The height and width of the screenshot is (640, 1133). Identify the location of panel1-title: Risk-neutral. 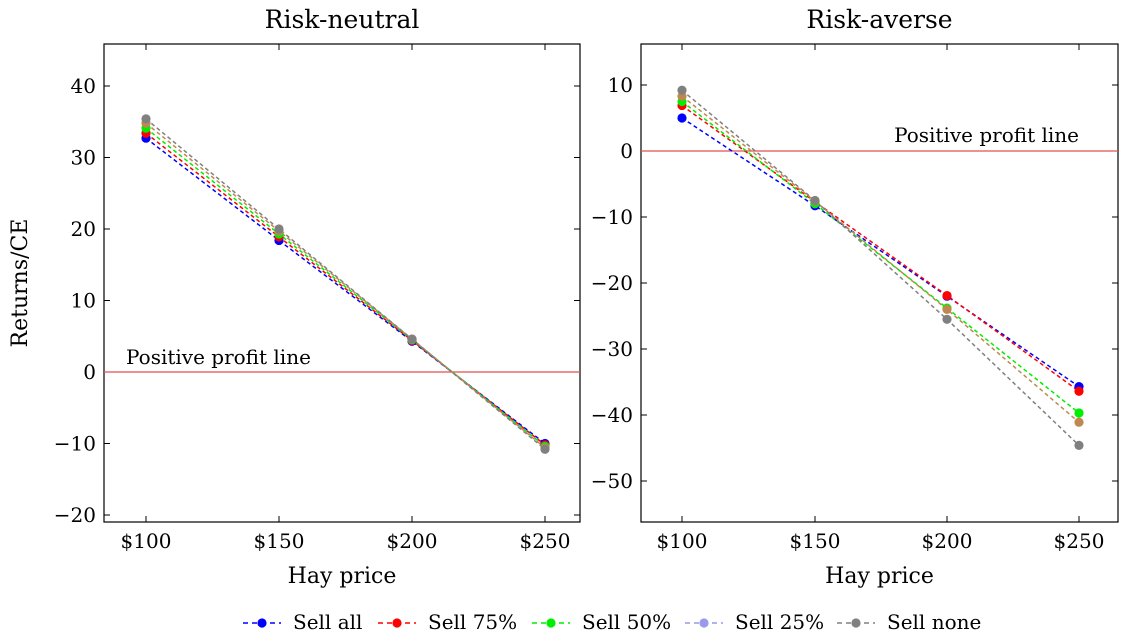
(342, 19).